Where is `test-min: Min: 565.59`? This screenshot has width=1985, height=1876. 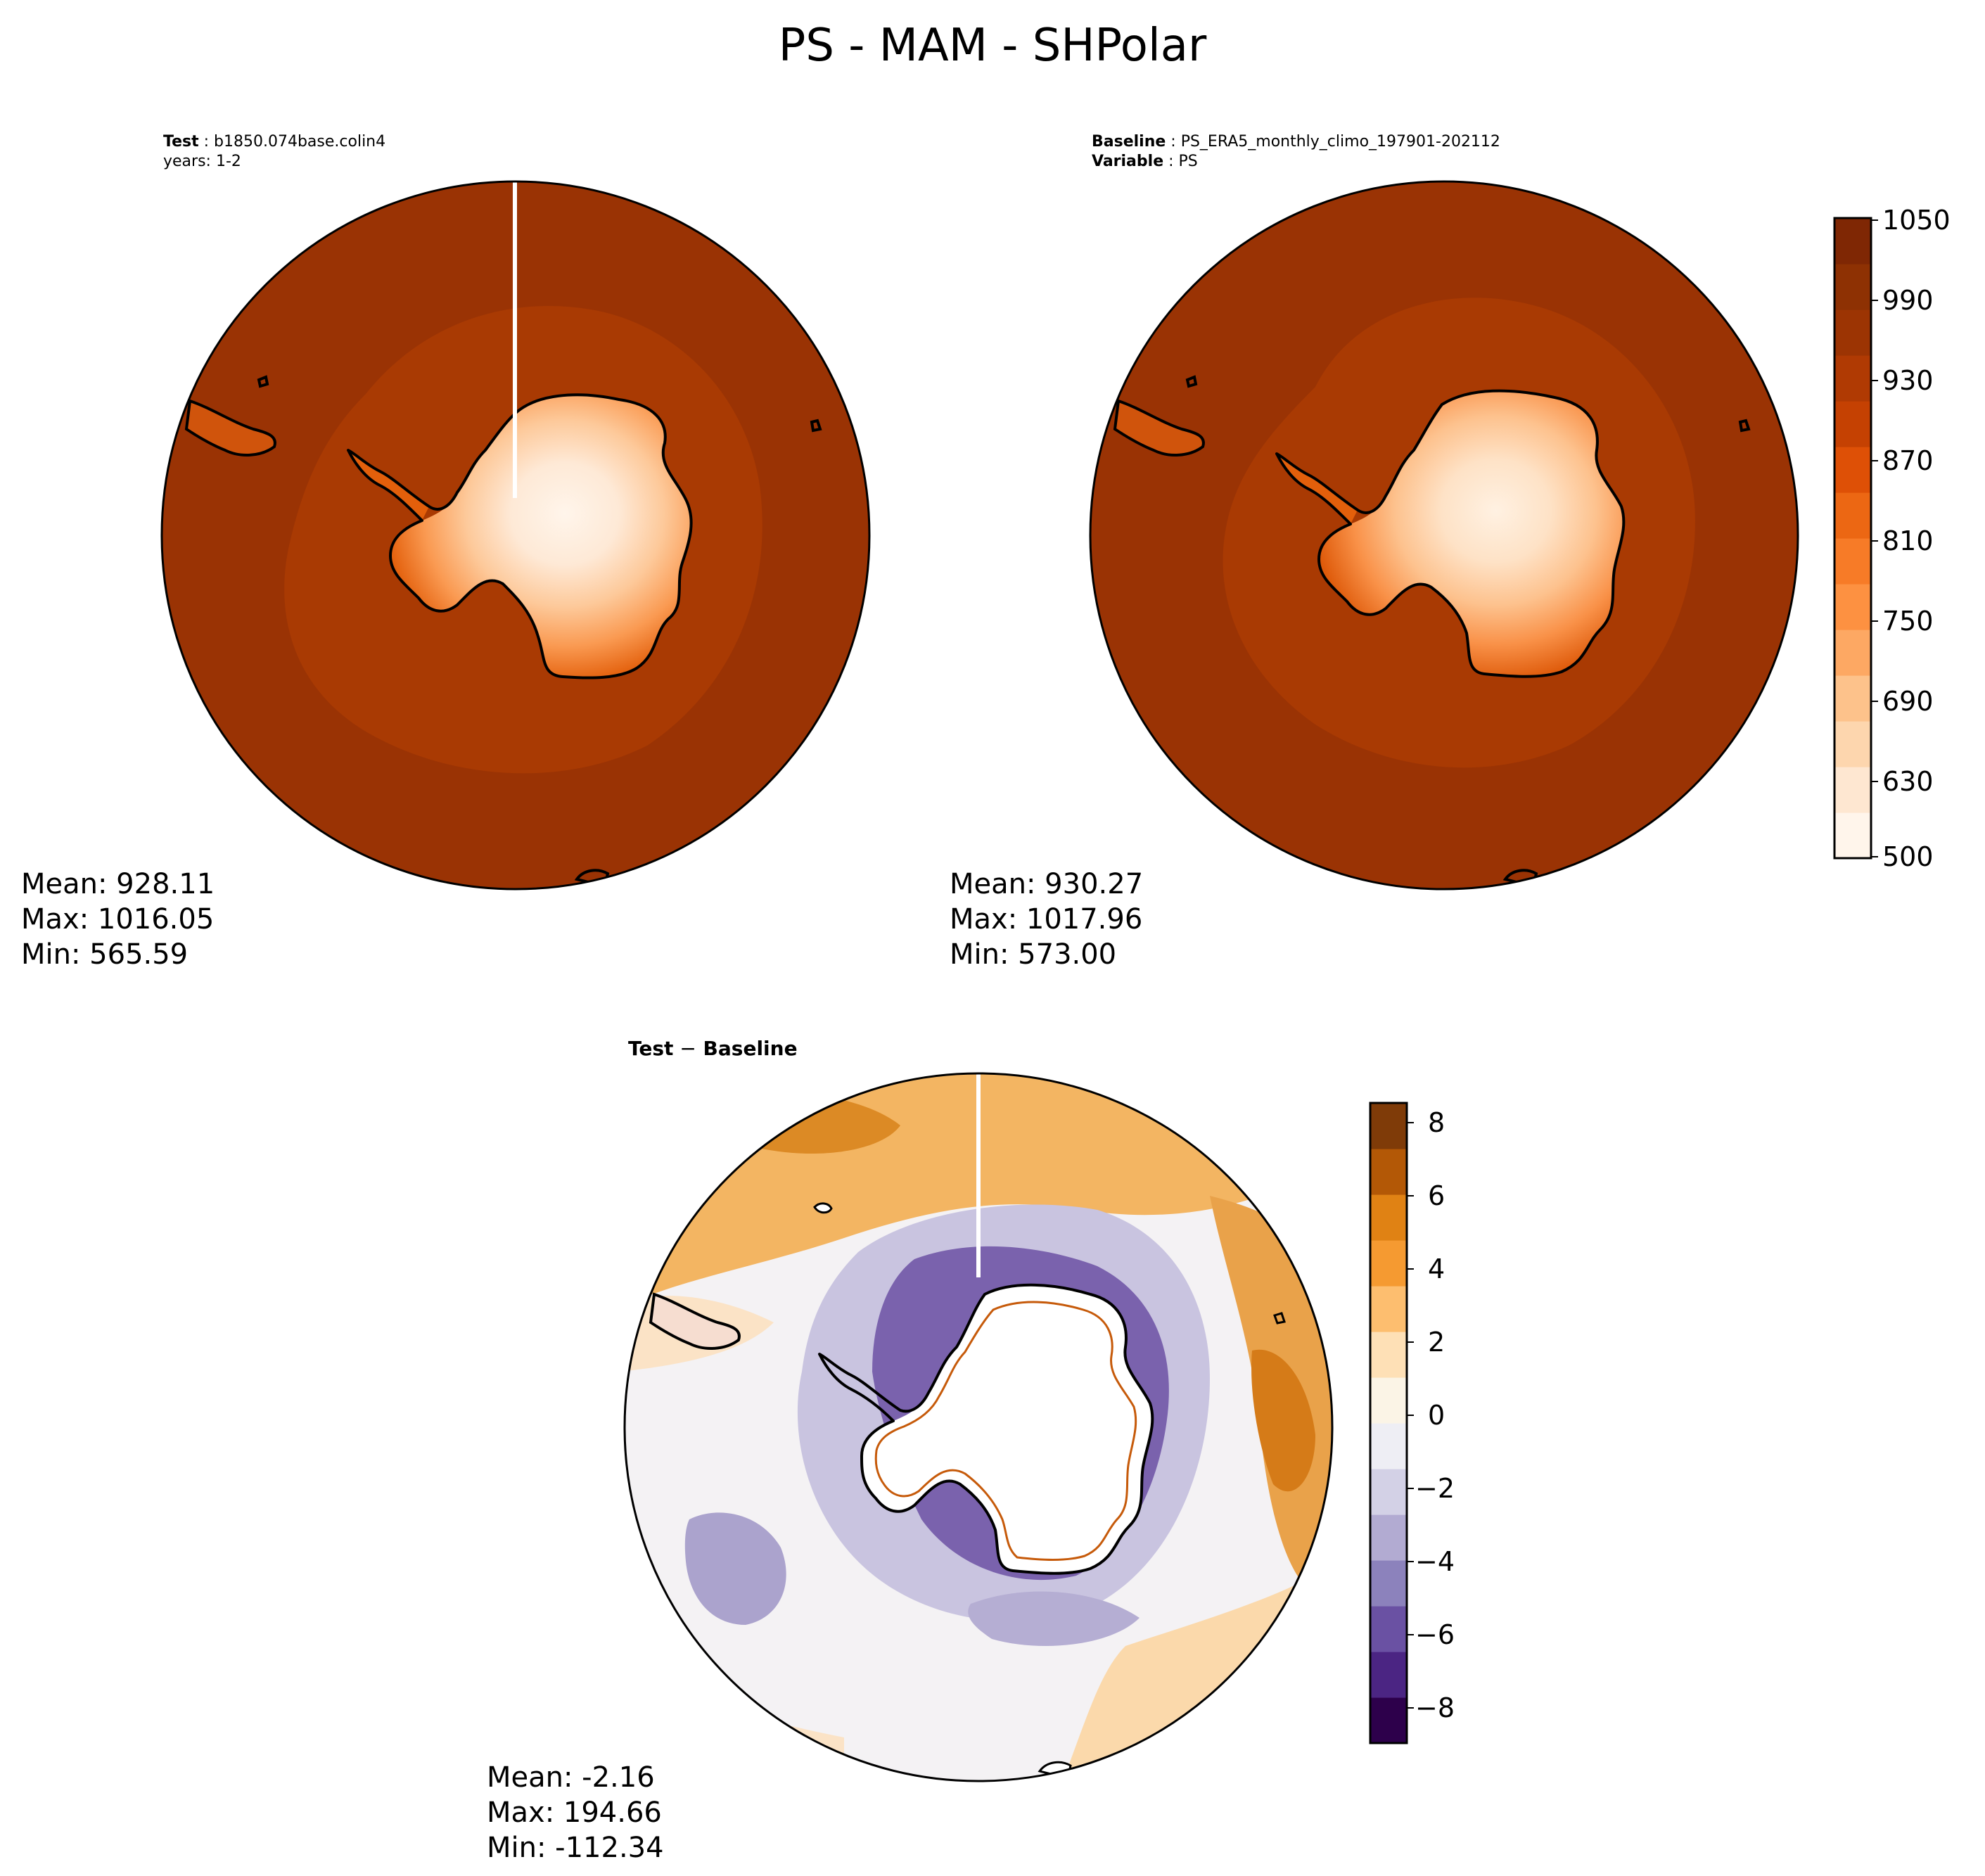 test-min: Min: 565.59 is located at coordinates (104, 955).